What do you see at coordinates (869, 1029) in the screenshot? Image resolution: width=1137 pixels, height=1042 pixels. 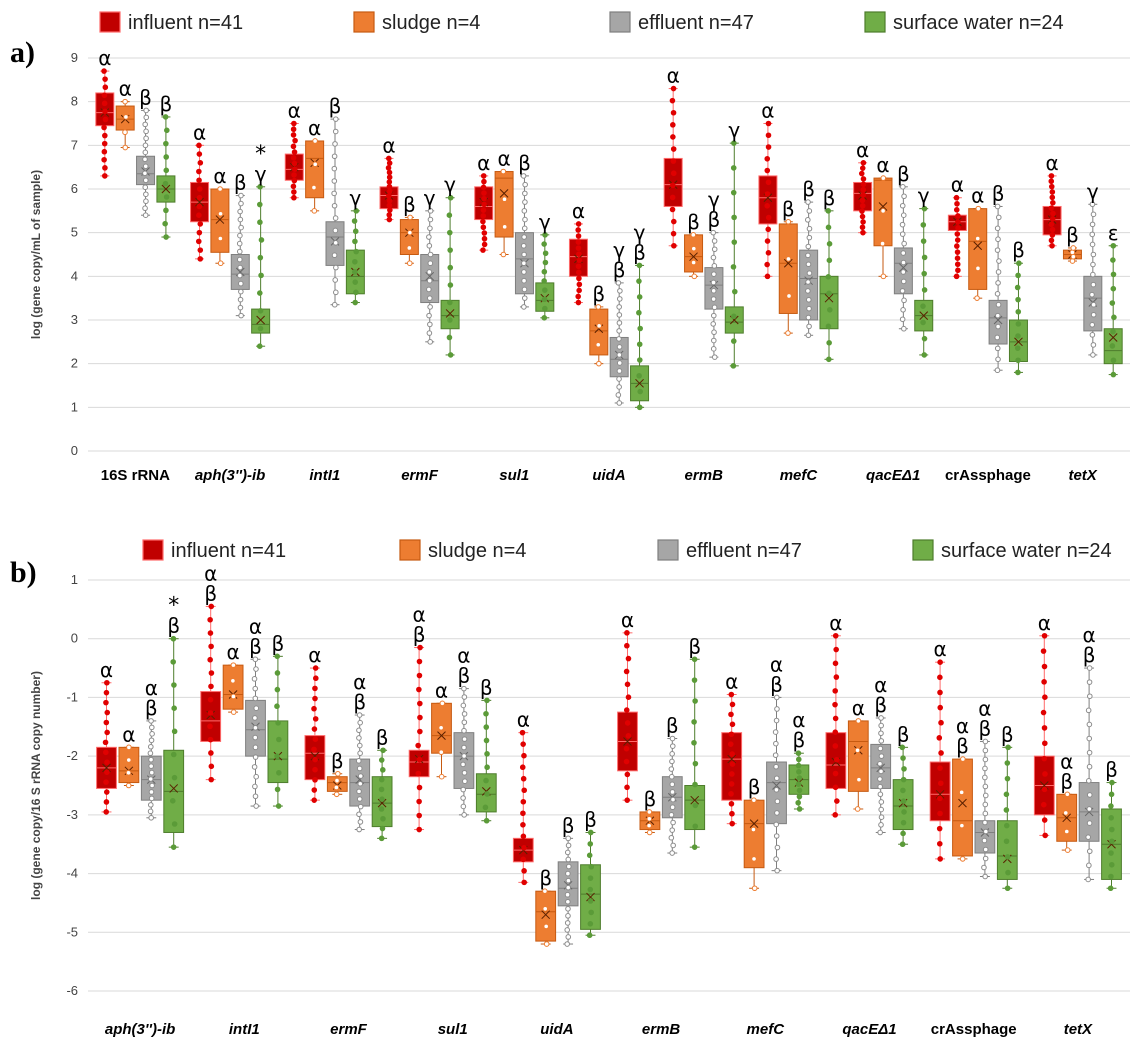 I see `category-label: qacEΔ1` at bounding box center [869, 1029].